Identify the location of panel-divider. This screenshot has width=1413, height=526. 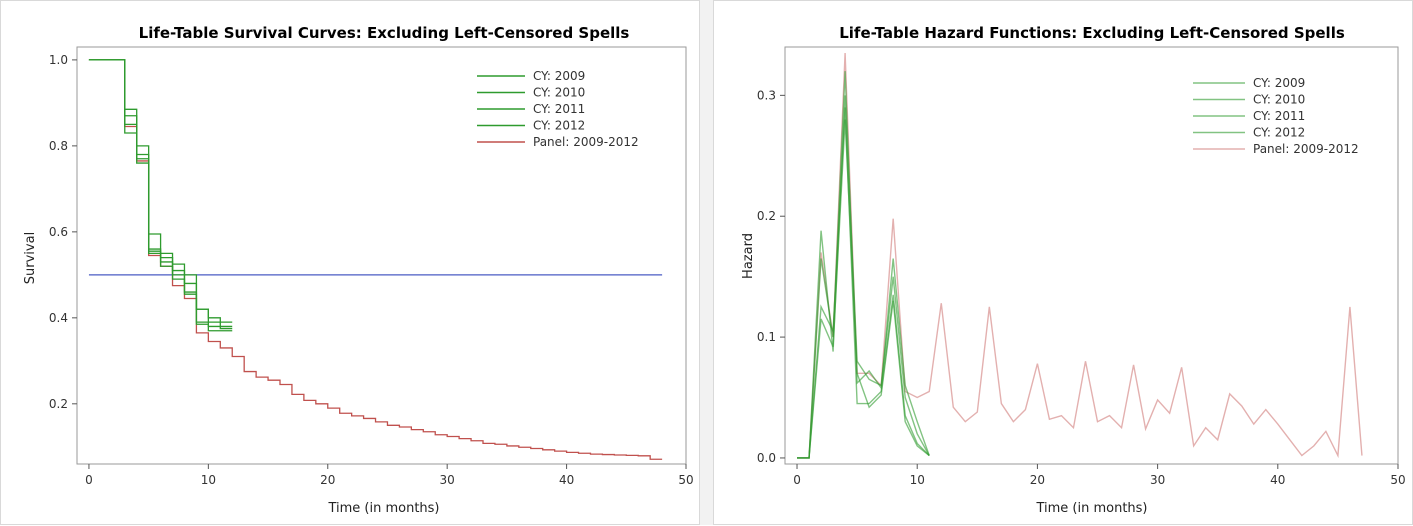
(706, 262).